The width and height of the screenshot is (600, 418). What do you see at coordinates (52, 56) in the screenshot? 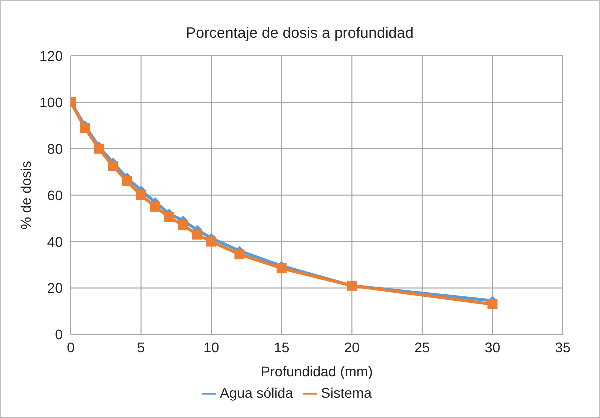
I see `y-tick-label: 120` at bounding box center [52, 56].